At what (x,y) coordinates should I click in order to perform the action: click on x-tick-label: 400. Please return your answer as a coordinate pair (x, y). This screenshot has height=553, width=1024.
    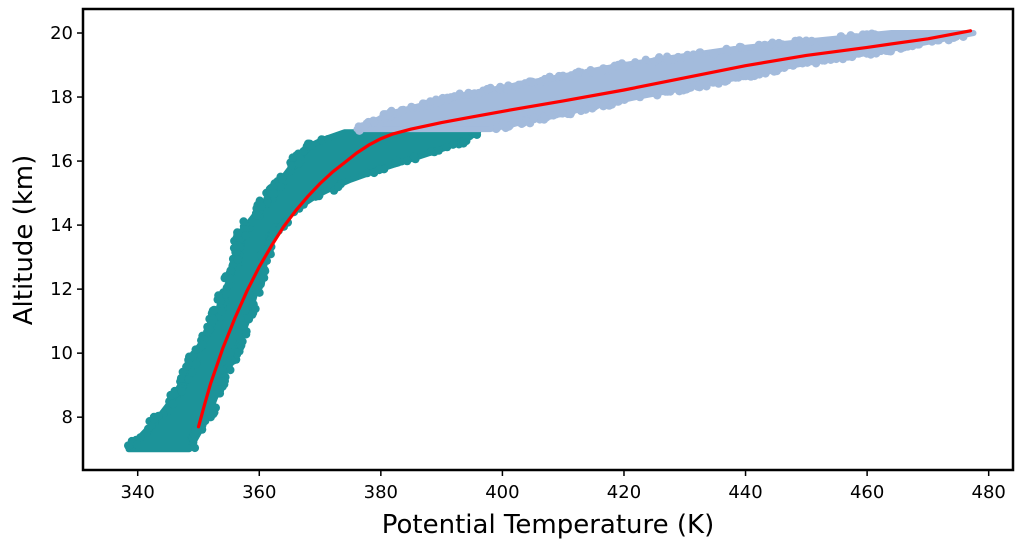
    Looking at the image, I should click on (502, 492).